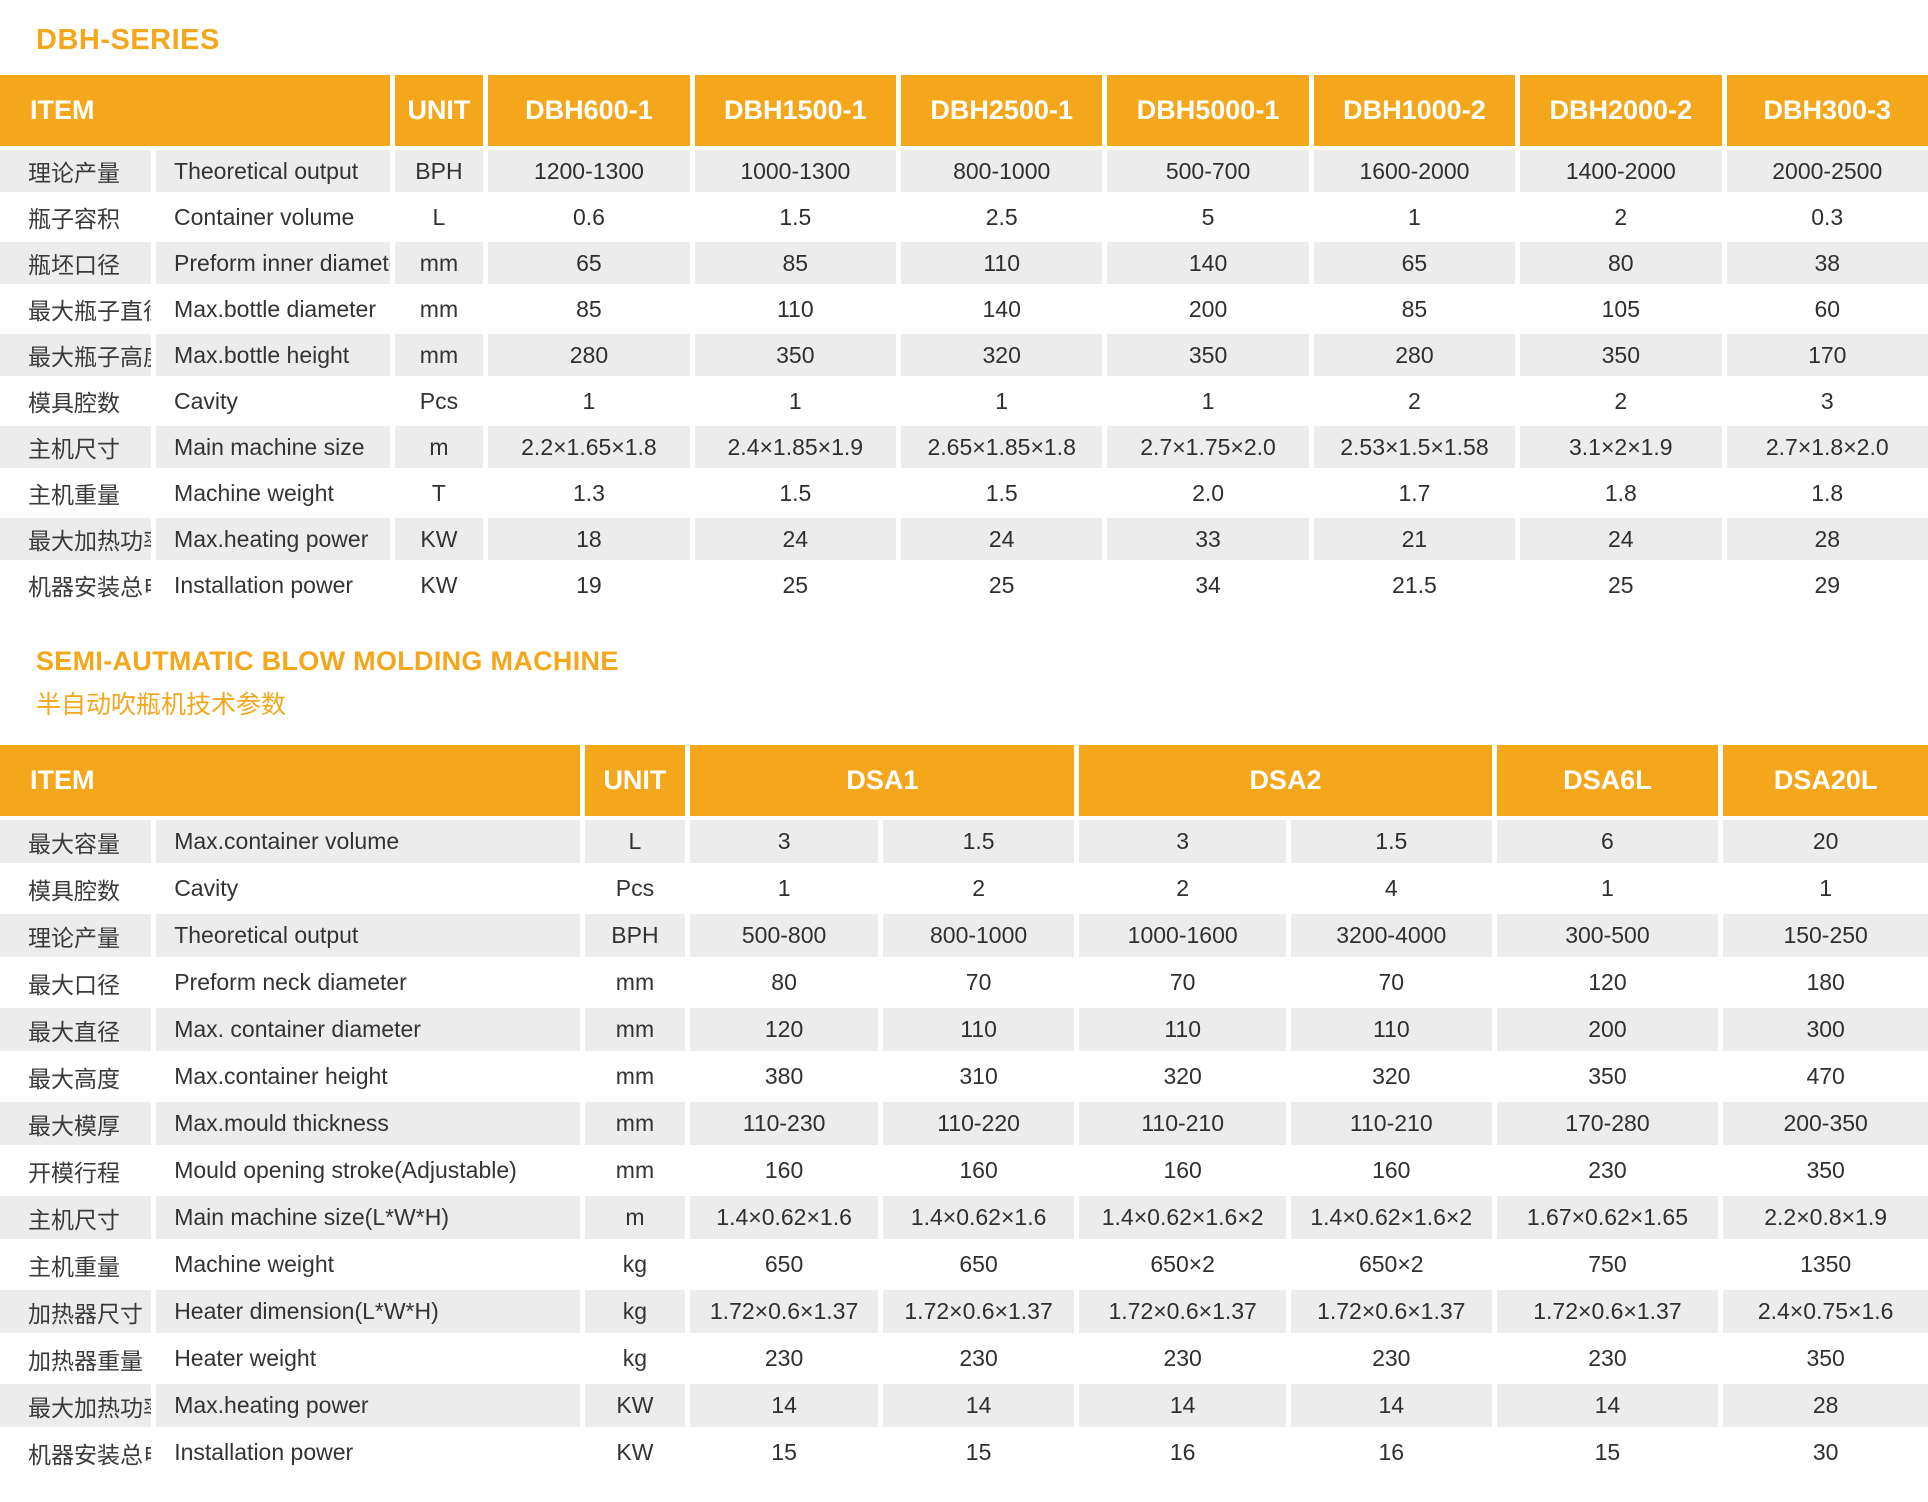  What do you see at coordinates (327, 661) in the screenshot?
I see `semi-automatic-title: SEMI-AUTMATIC BLOW MOLDING MACHINE` at bounding box center [327, 661].